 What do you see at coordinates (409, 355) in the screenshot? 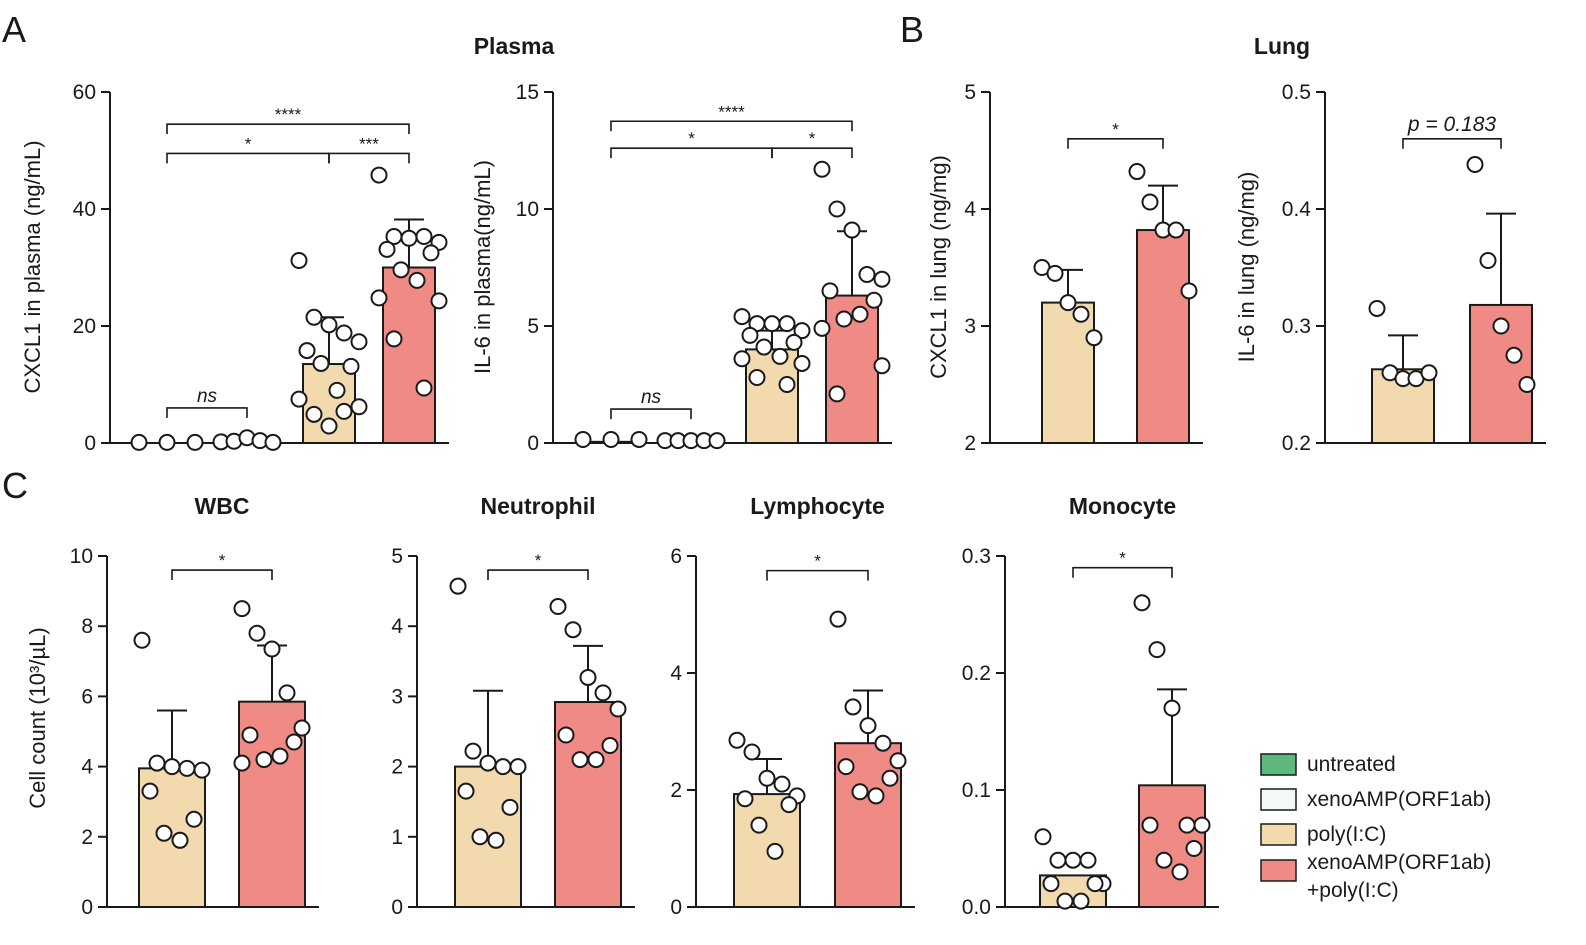
I see `bar-combo` at bounding box center [409, 355].